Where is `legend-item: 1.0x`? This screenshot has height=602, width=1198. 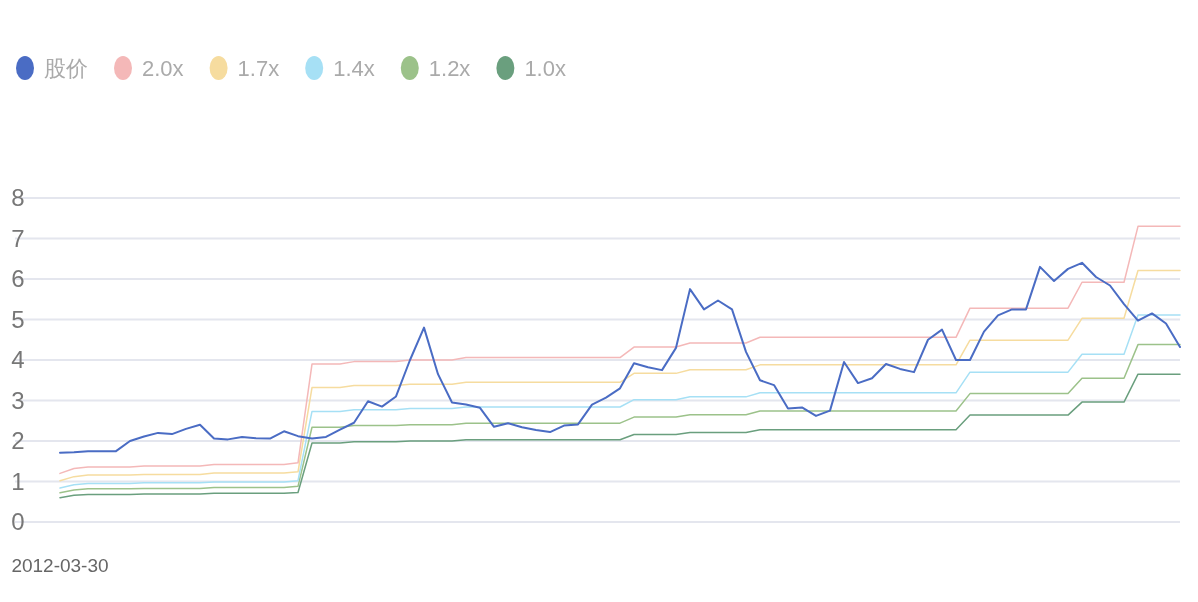 legend-item: 1.0x is located at coordinates (531, 68).